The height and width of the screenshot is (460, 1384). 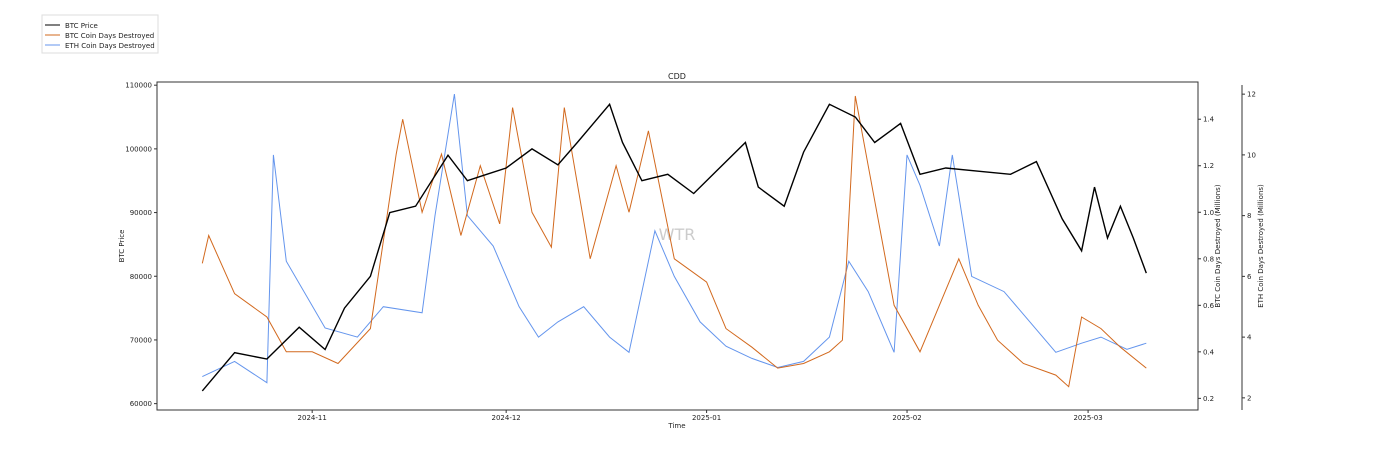 What do you see at coordinates (1249, 398) in the screenshot?
I see `y-tick-label-right2: 2` at bounding box center [1249, 398].